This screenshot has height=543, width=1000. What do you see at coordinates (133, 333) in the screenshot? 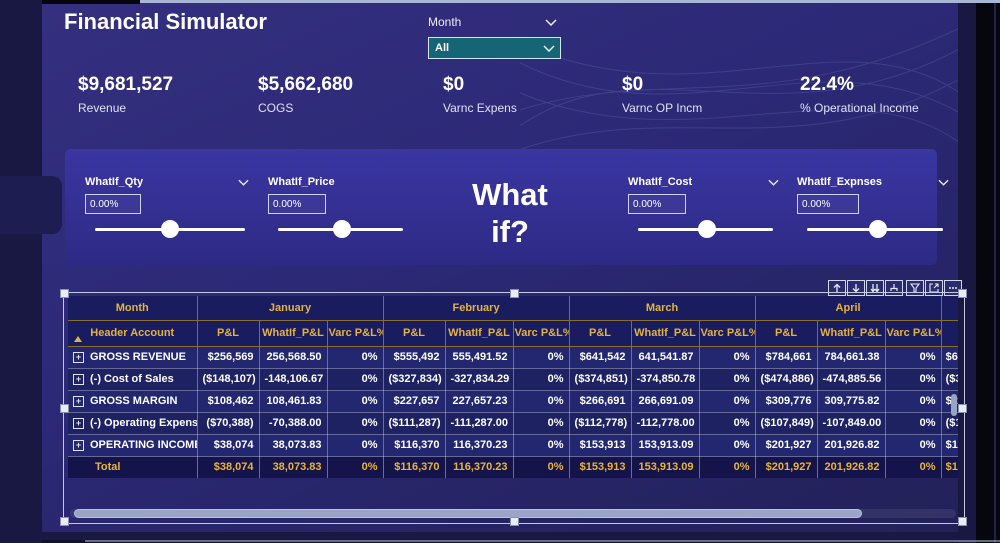
I see `row-header: Header Account` at bounding box center [133, 333].